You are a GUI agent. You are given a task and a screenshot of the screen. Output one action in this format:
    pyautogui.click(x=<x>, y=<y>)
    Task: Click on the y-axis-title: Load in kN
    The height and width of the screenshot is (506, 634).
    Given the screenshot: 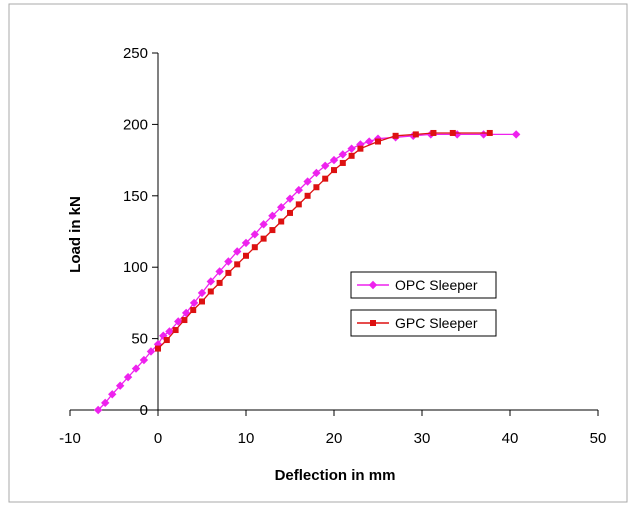 What is the action you would take?
    pyautogui.click(x=75, y=234)
    